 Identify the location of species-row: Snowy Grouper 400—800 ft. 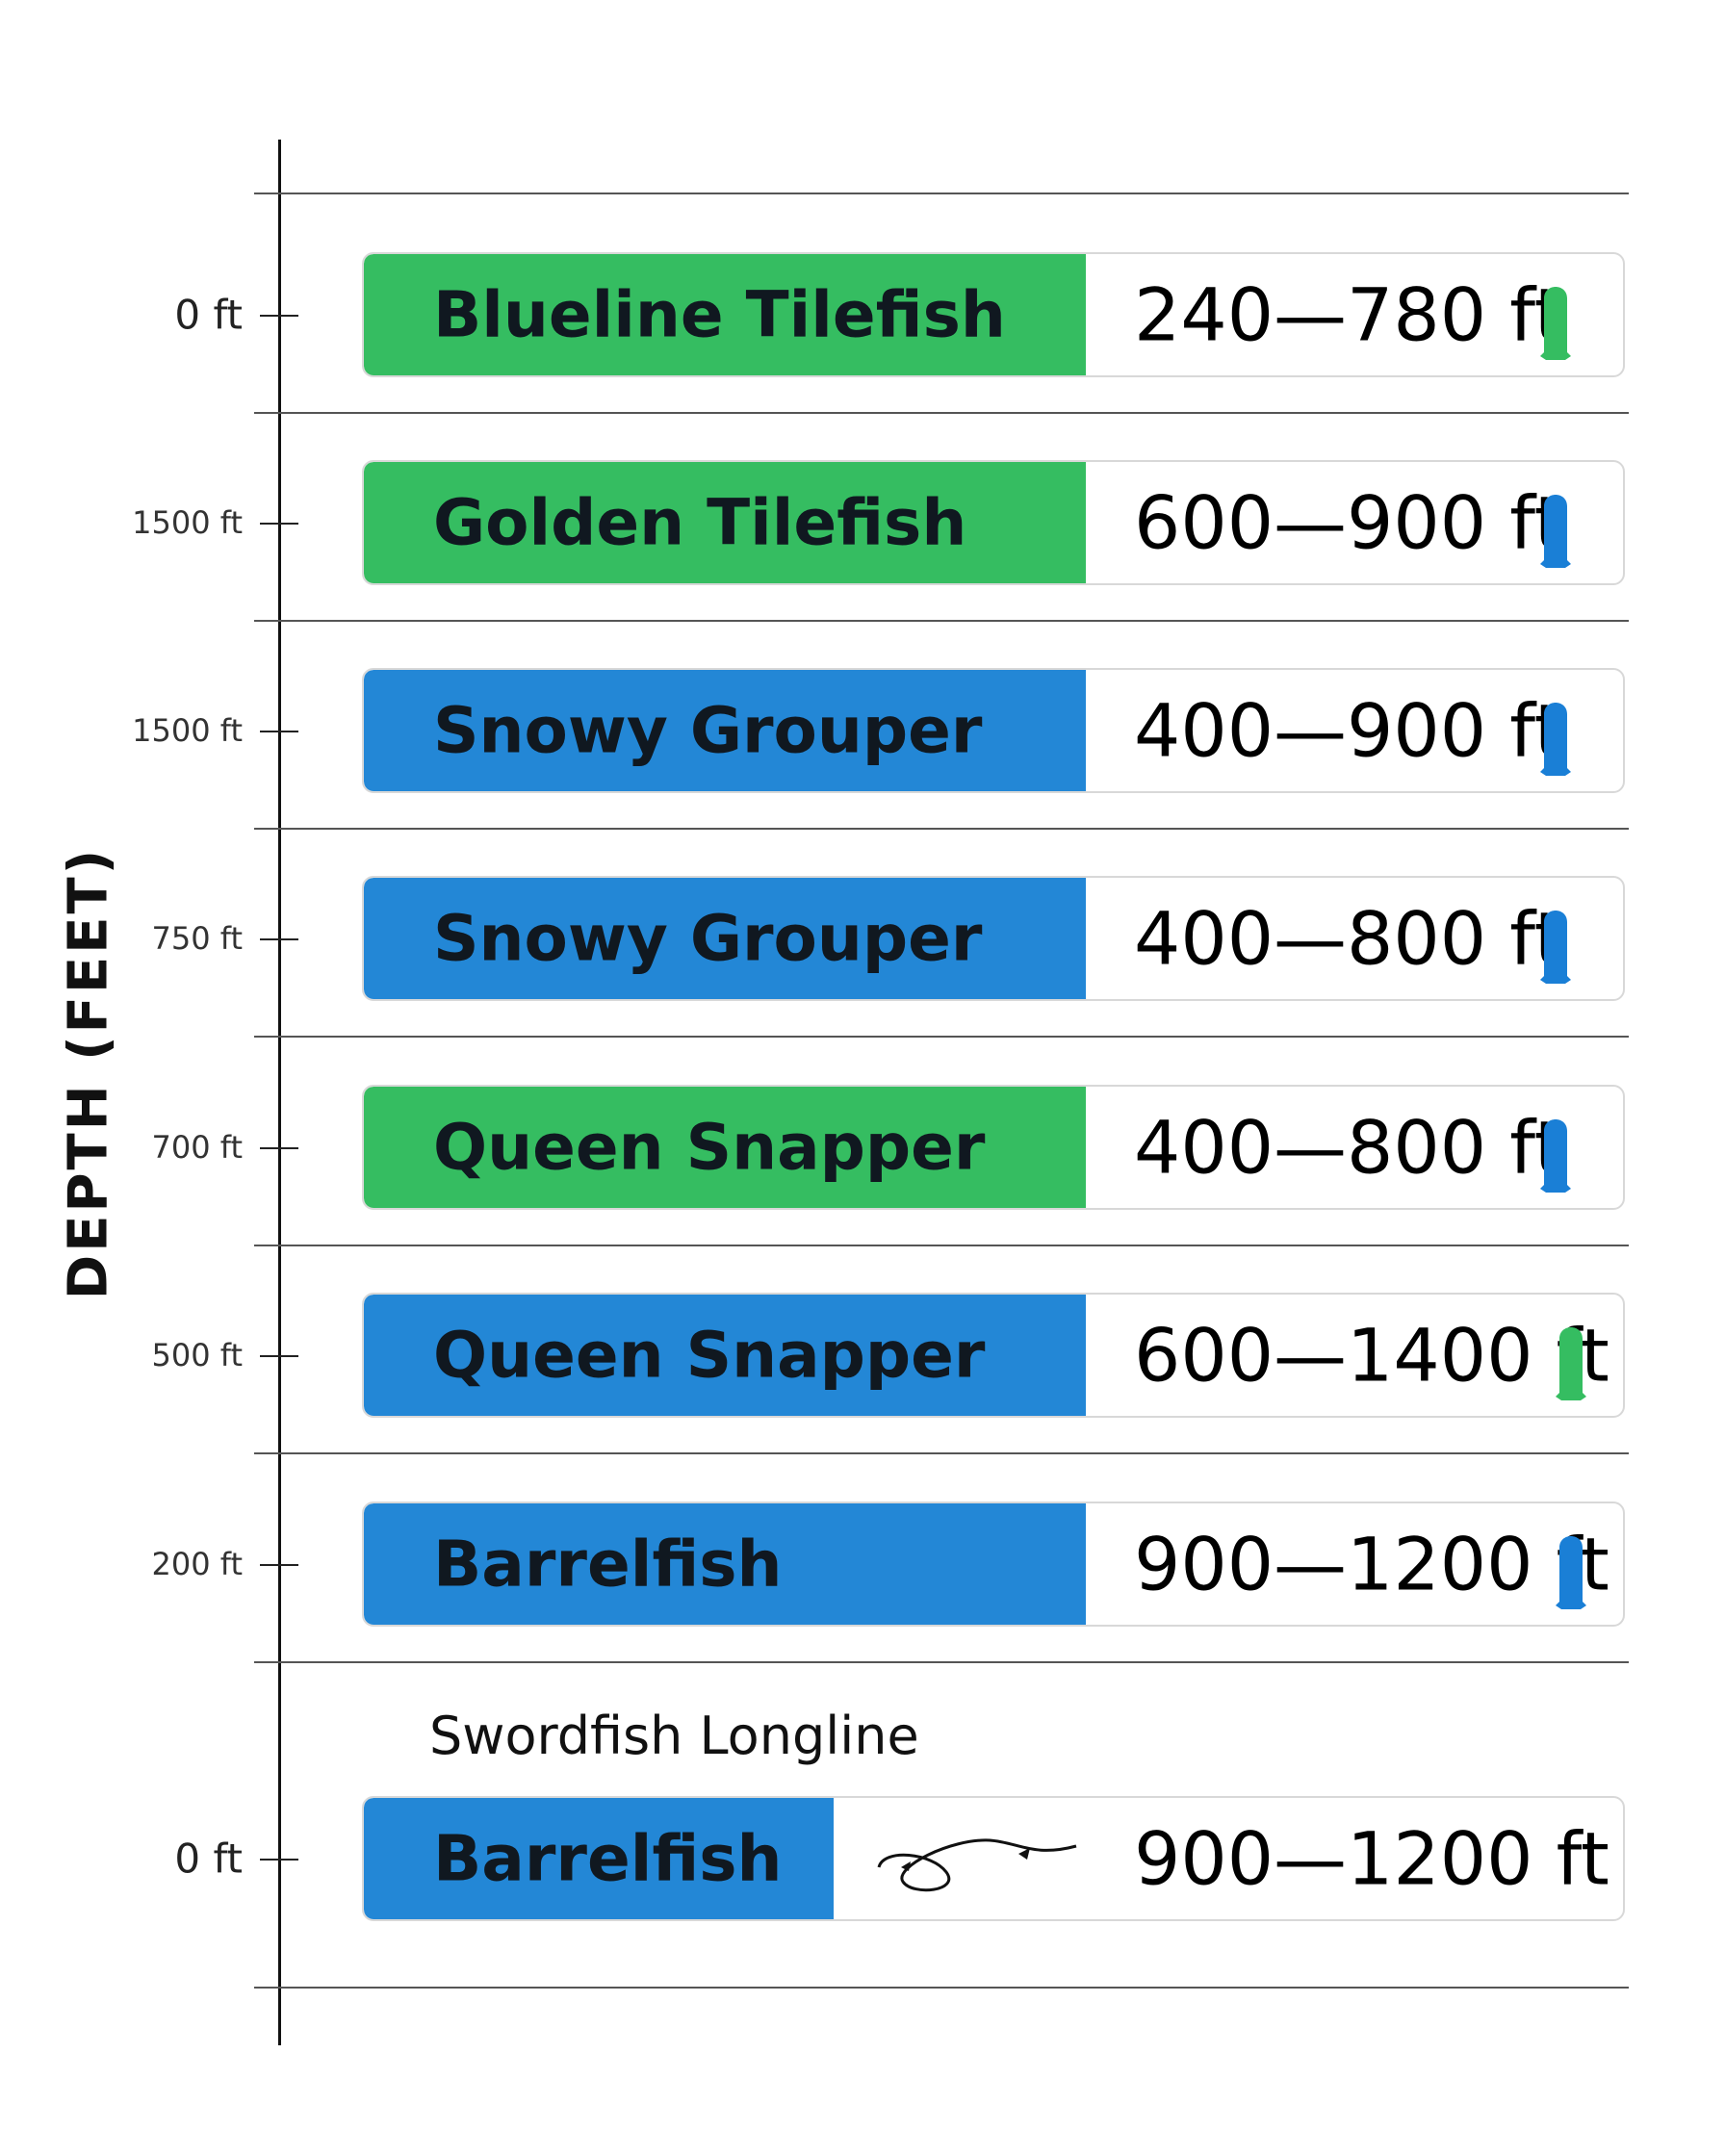
(993, 938).